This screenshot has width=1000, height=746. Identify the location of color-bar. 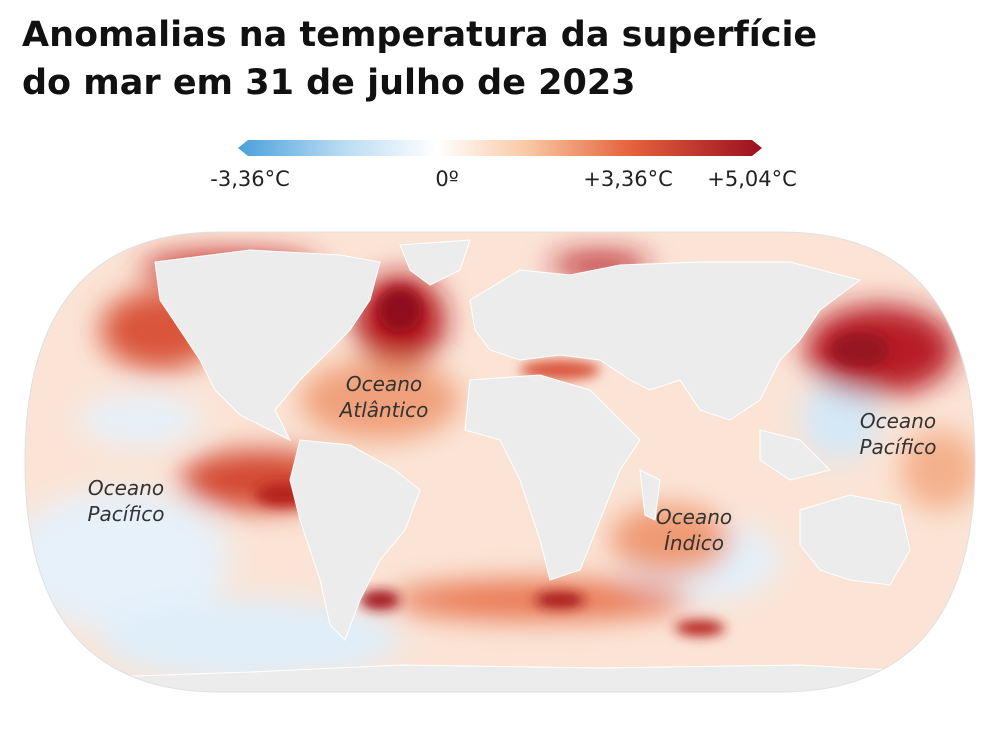
(500, 148).